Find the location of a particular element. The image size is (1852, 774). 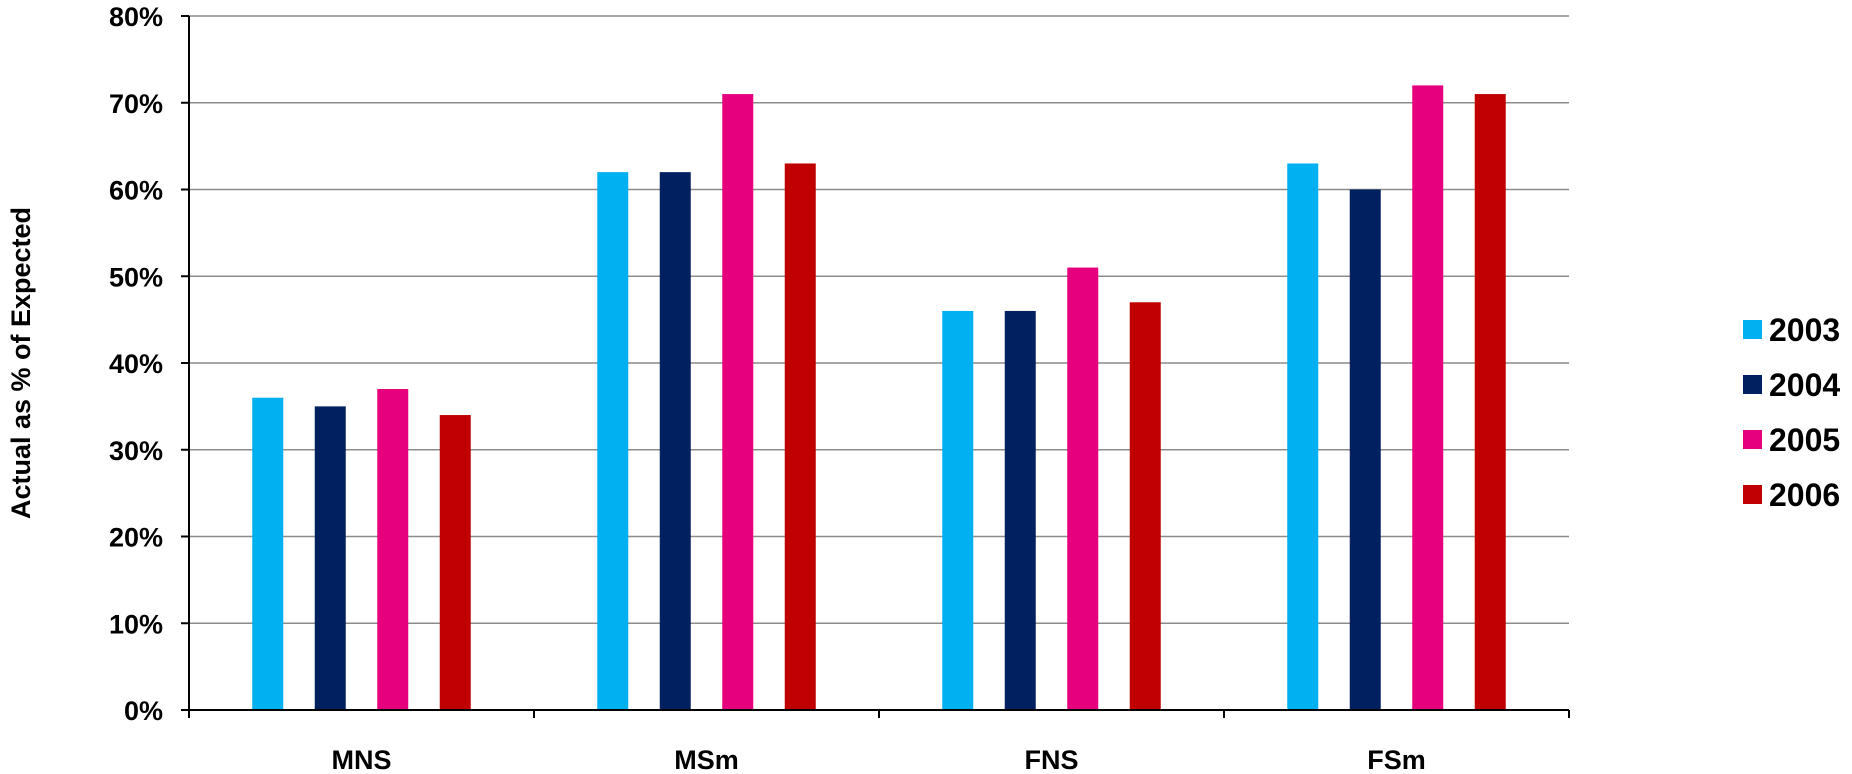

y-tick-label: 70% is located at coordinates (136, 104).